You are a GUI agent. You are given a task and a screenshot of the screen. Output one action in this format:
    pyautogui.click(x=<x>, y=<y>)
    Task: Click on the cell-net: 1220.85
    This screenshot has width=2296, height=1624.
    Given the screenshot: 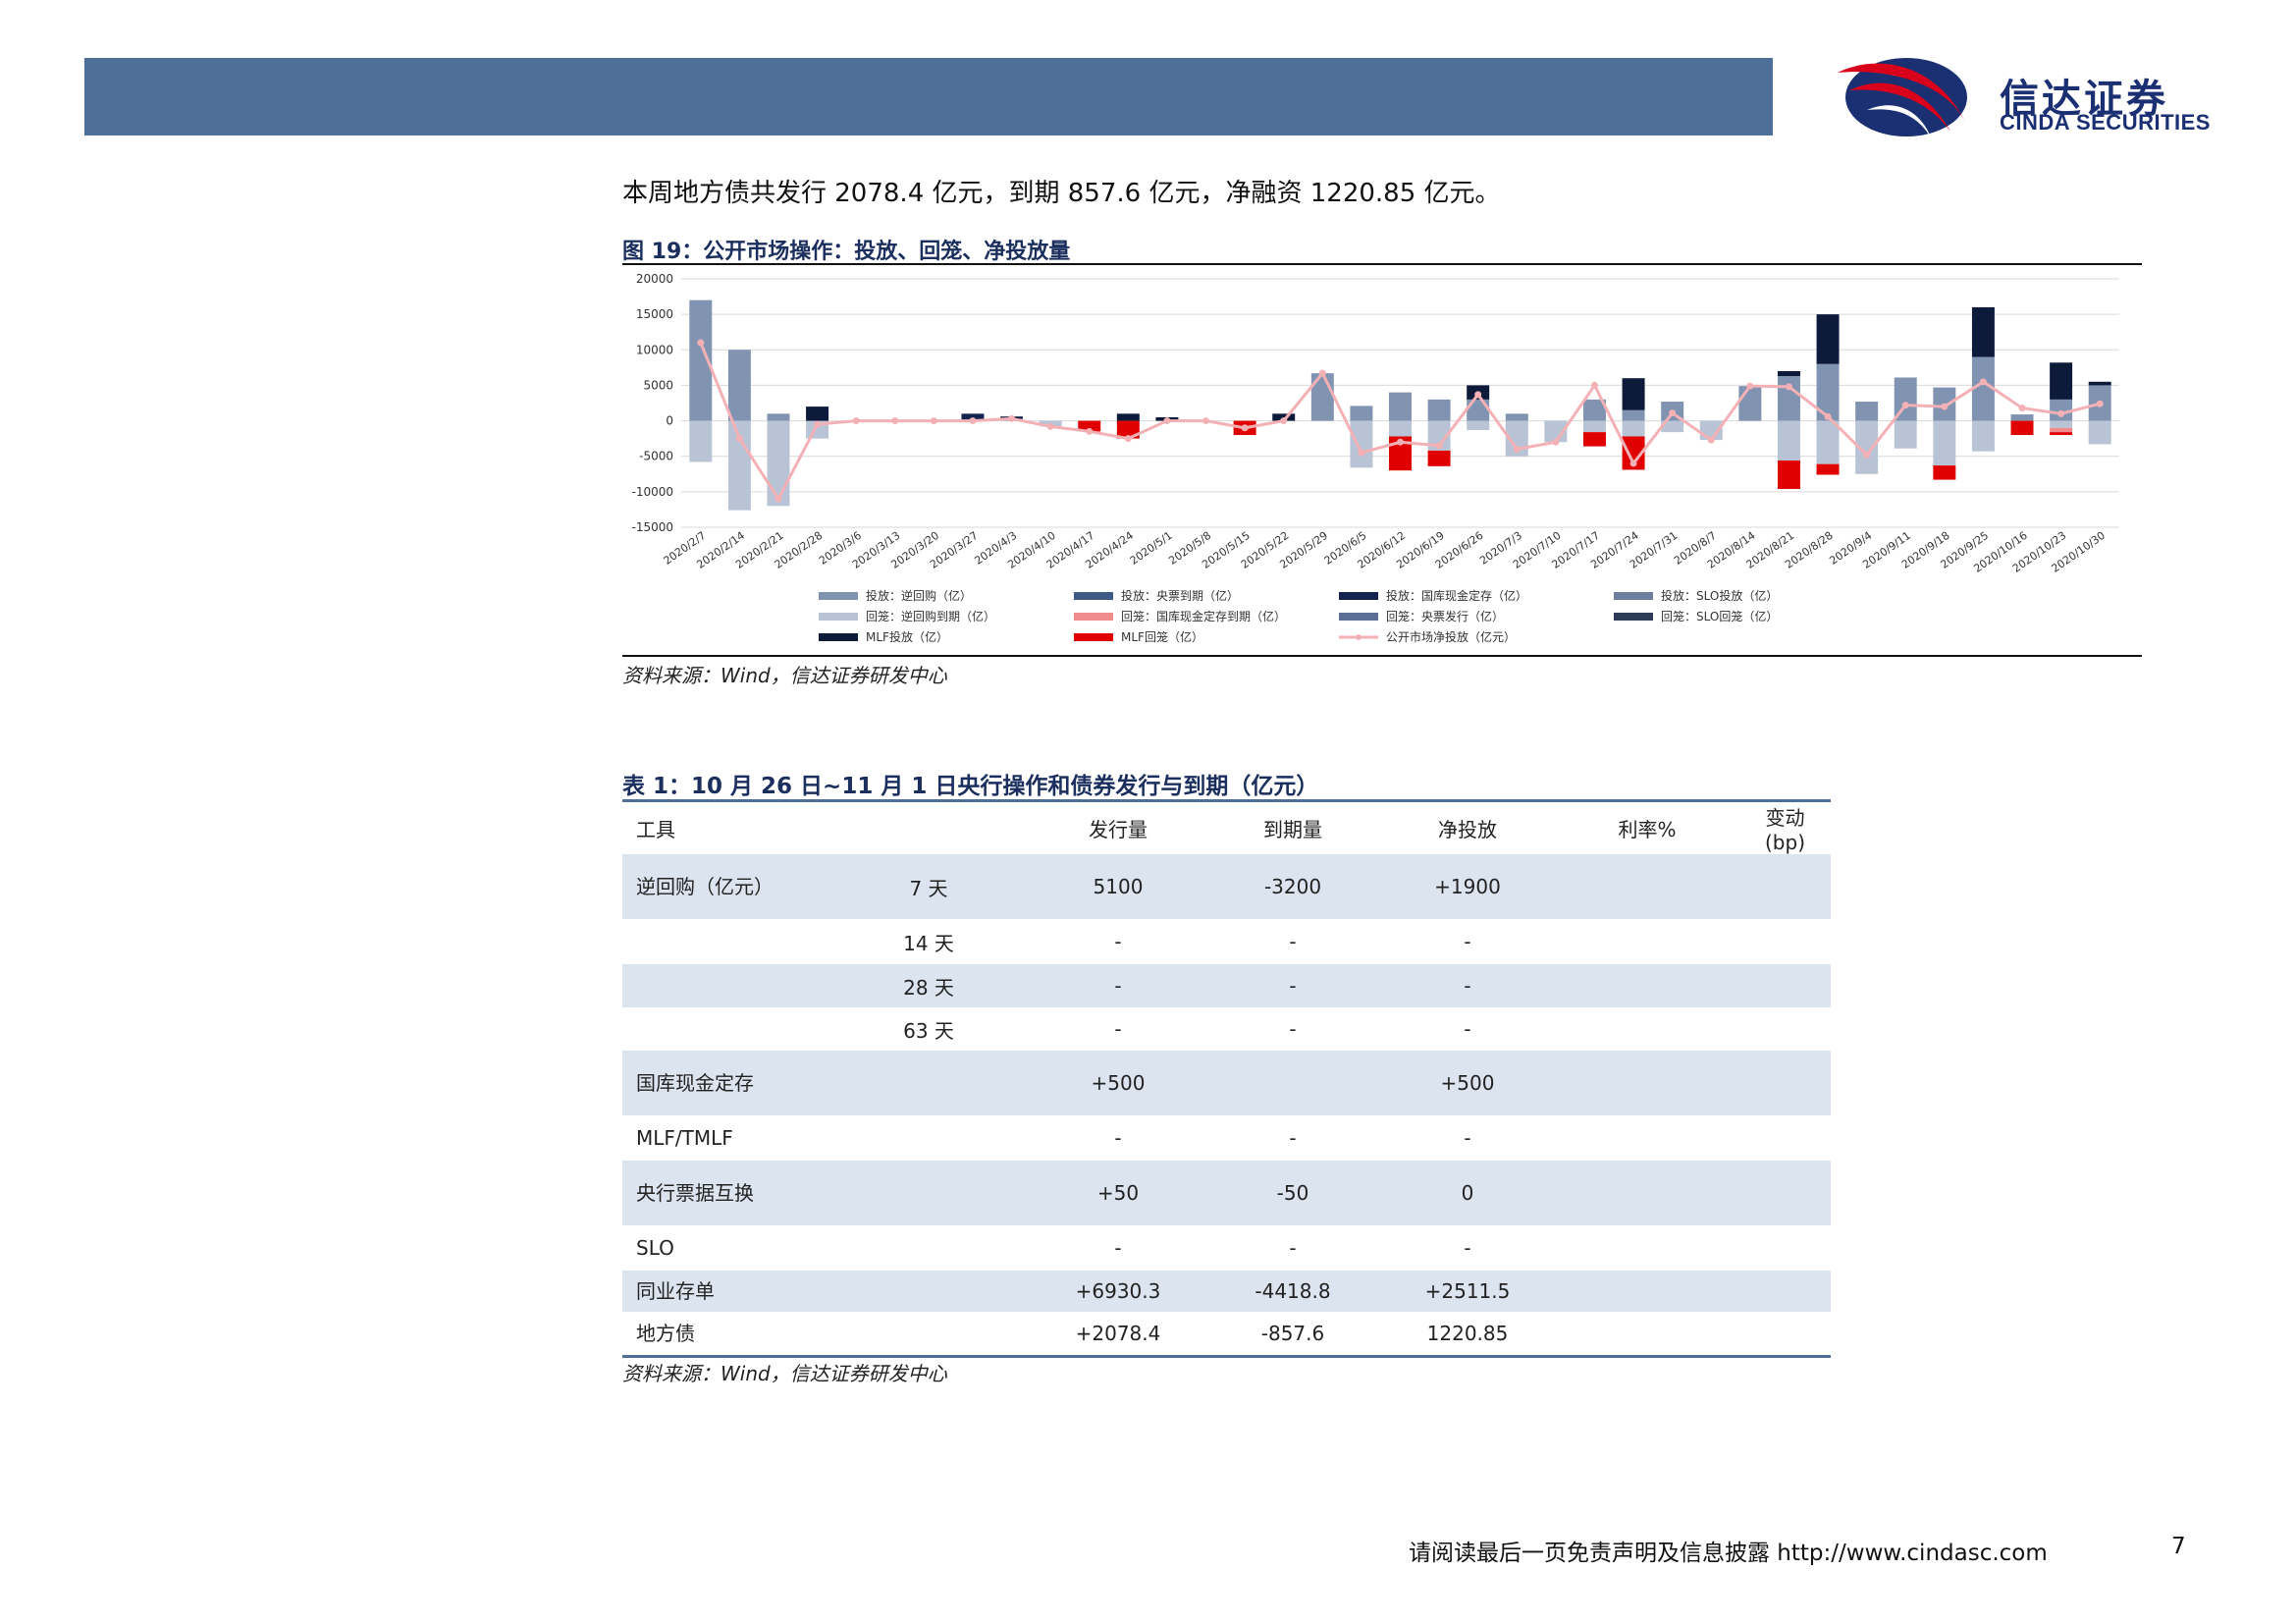 What is the action you would take?
    pyautogui.click(x=1467, y=1333)
    